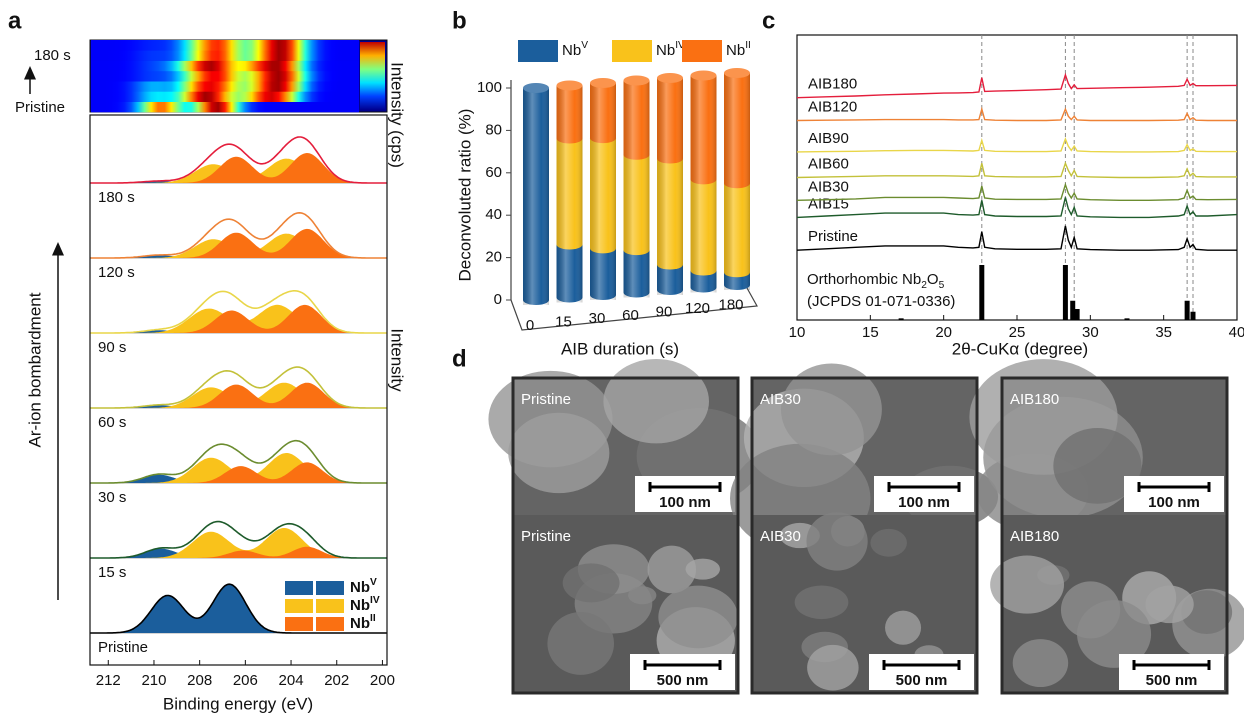 The height and width of the screenshot is (715, 1244). Describe the element at coordinates (464, 195) in the screenshot. I see `y-axis-label: Deconvoluted ratio (%)` at that location.